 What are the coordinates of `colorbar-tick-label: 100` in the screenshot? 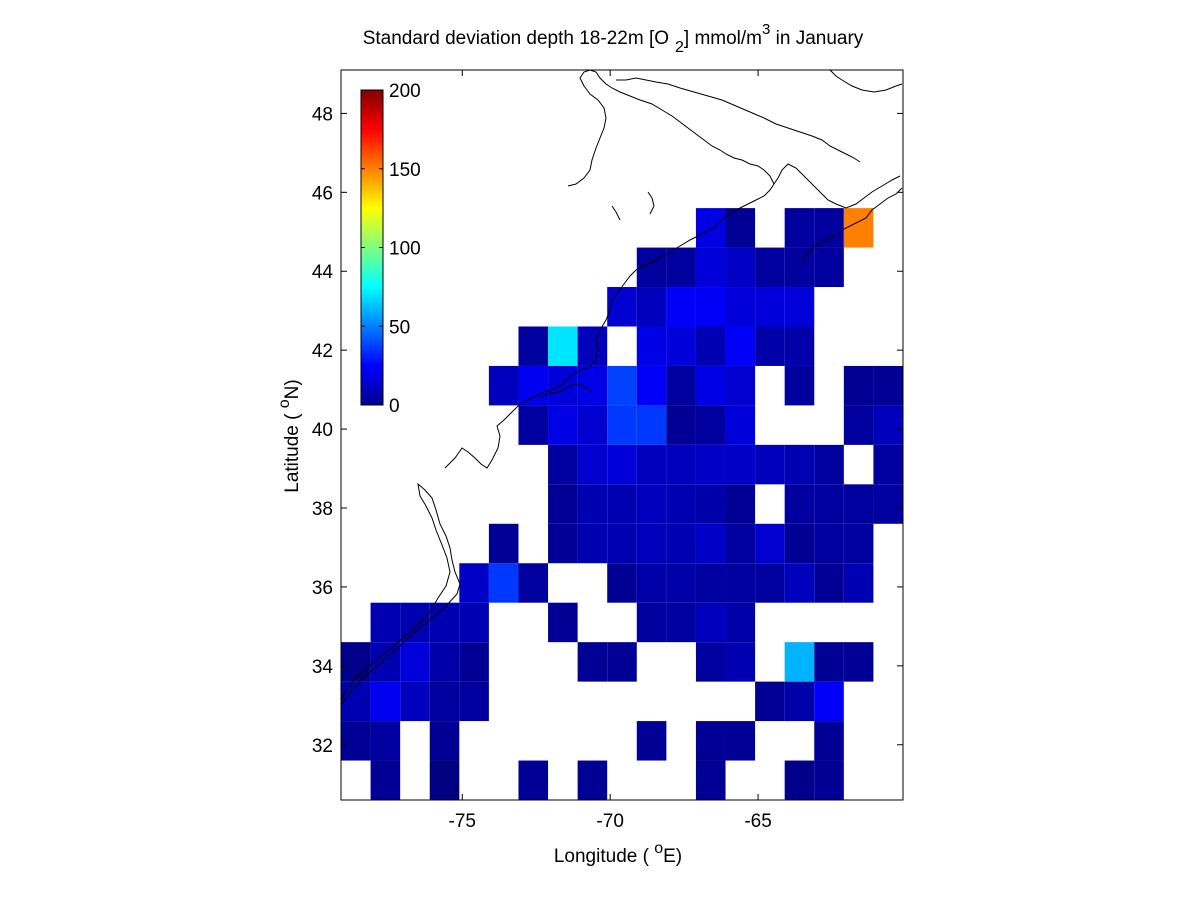 It's located at (405, 249).